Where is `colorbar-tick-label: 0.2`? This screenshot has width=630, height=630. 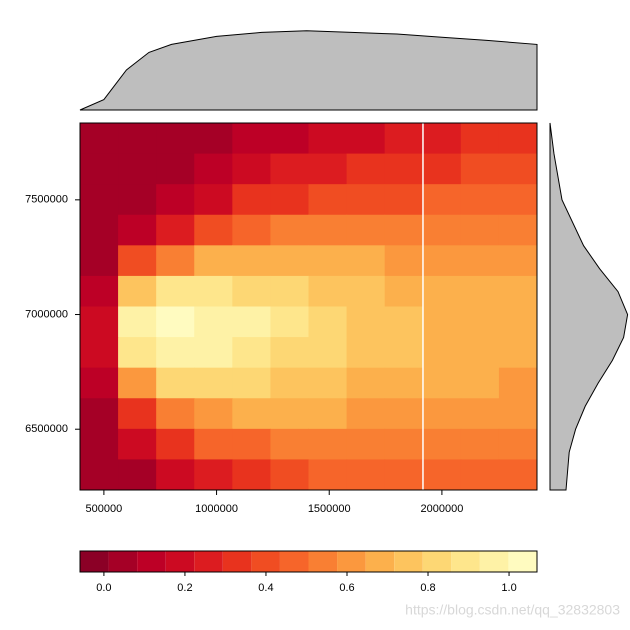
colorbar-tick-label: 0.2 is located at coordinates (184, 588).